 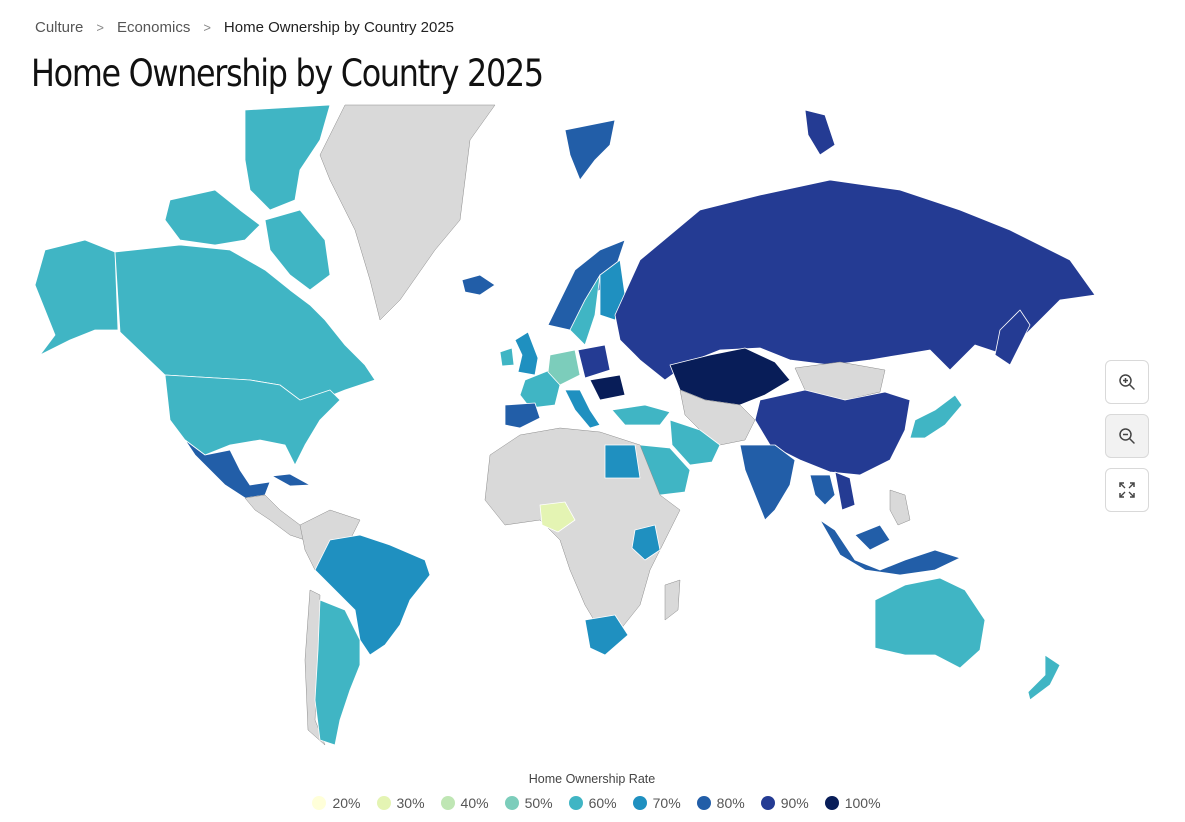 I want to click on legend-item: 30%, so click(x=400, y=803).